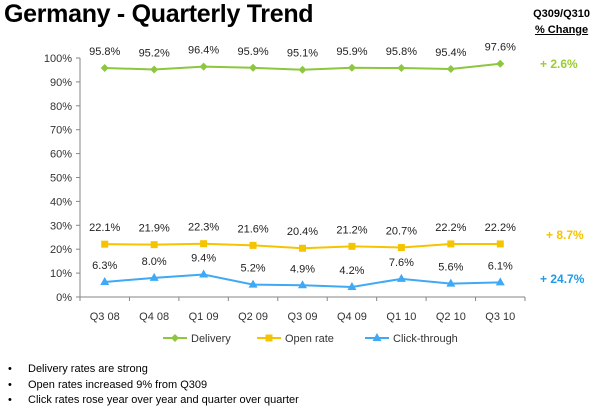 Image resolution: width=600 pixels, height=411 pixels. What do you see at coordinates (61, 107) in the screenshot?
I see `y-tick-label: 80%` at bounding box center [61, 107].